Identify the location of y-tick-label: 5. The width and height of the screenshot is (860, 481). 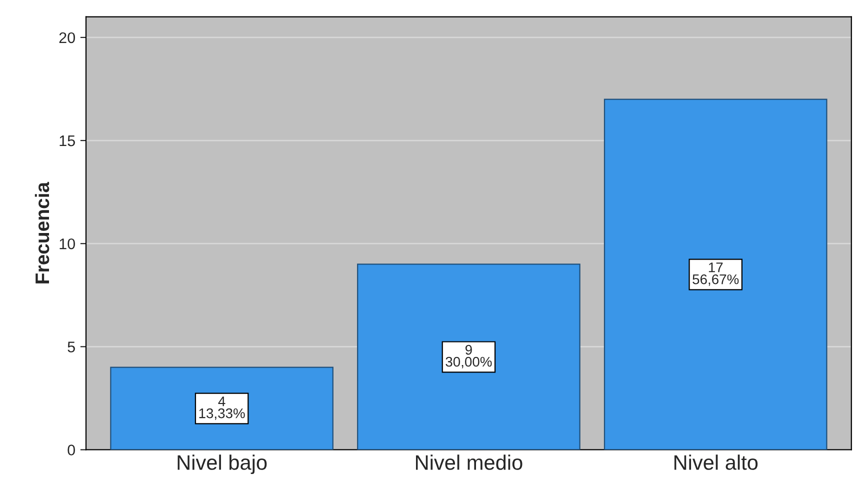
(71, 347).